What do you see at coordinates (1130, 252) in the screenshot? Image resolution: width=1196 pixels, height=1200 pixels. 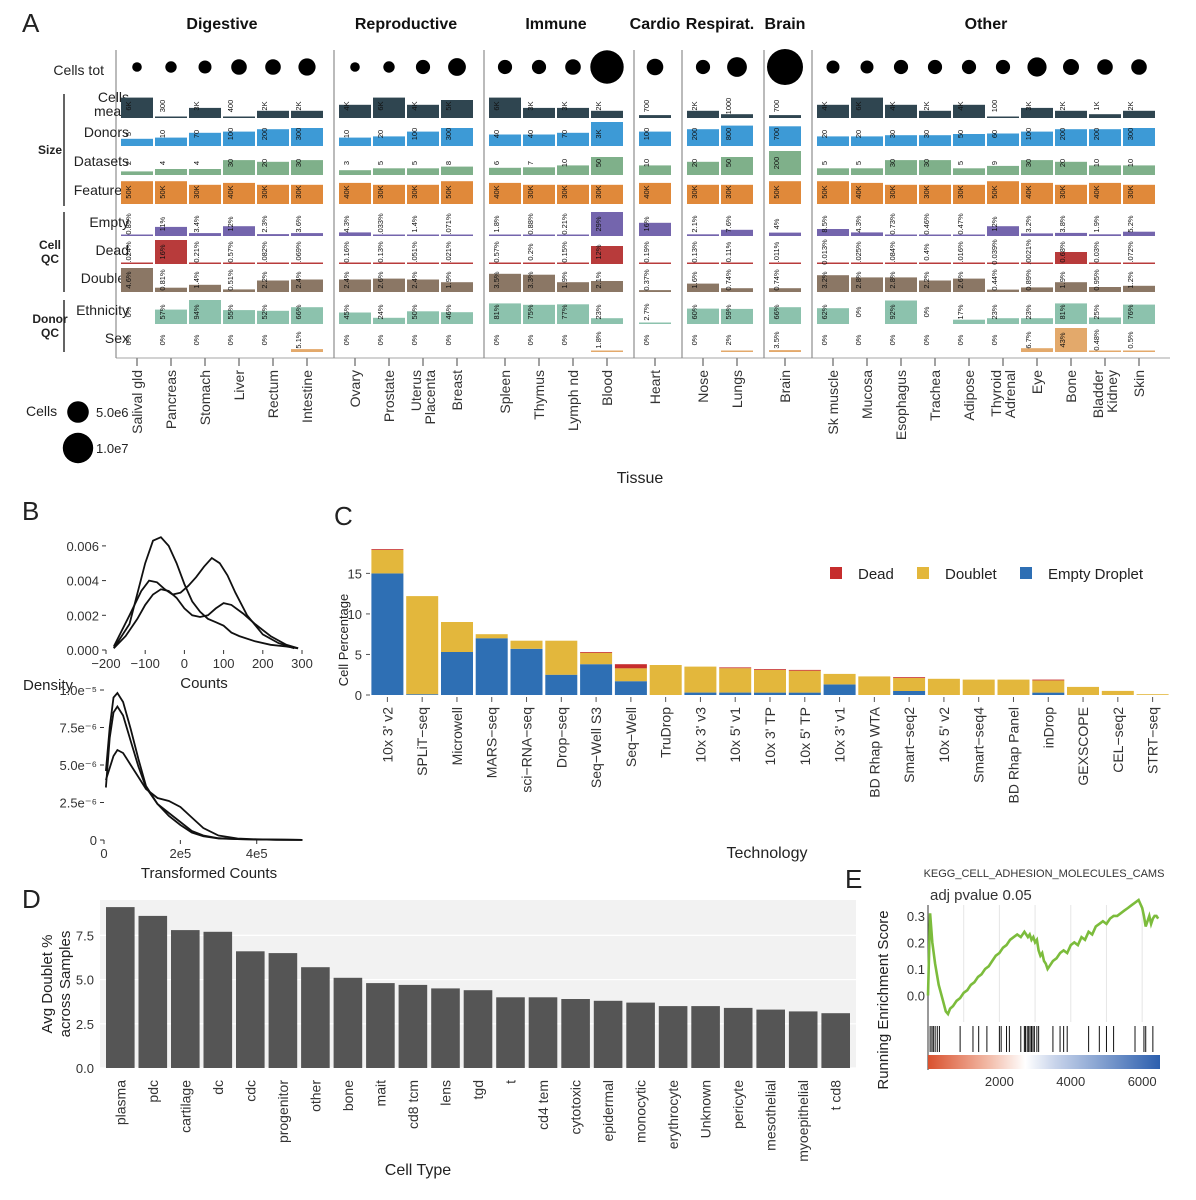 I see `cell-value-label: .072%` at bounding box center [1130, 252].